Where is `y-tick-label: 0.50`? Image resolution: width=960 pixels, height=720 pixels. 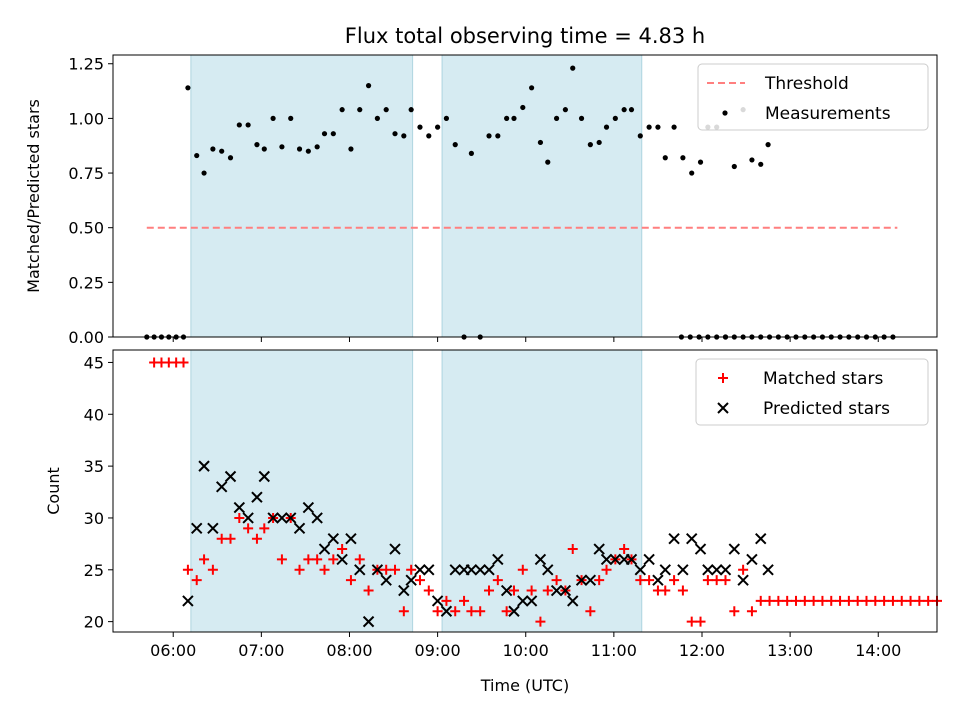
y-tick-label: 0.50 is located at coordinates (86, 228).